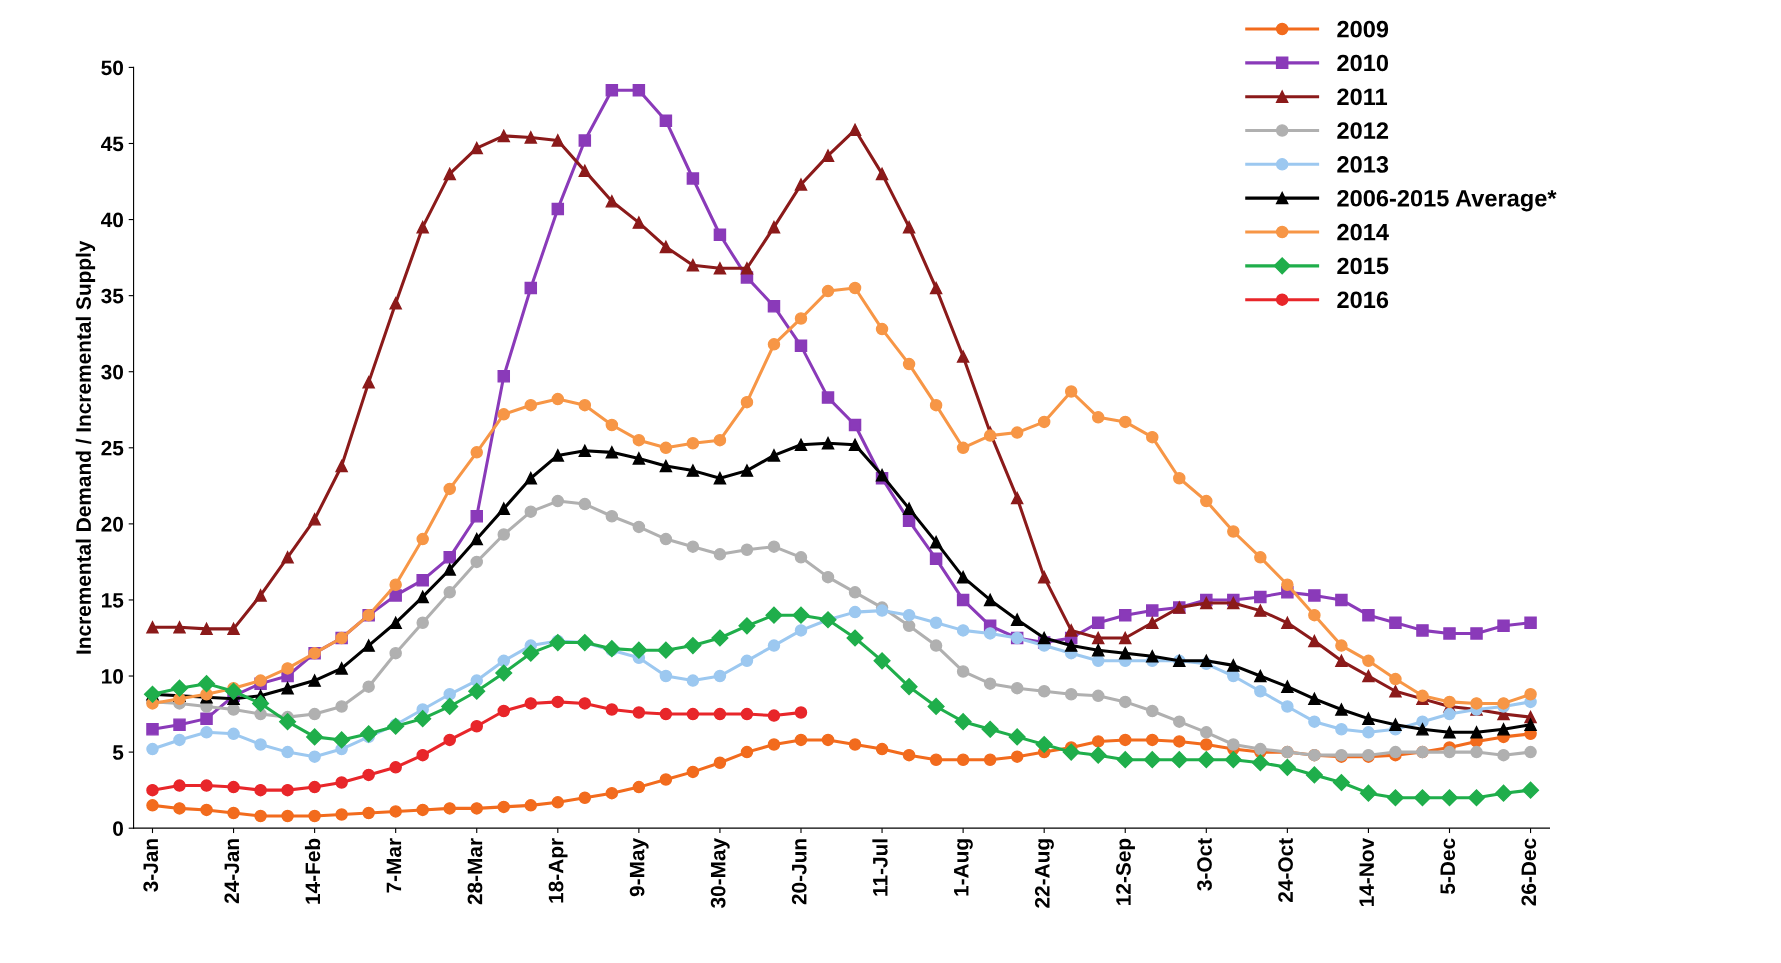 The height and width of the screenshot is (963, 1781). Describe the element at coordinates (1447, 200) in the screenshot. I see `legend-label: 2006-2015 Average*` at that location.